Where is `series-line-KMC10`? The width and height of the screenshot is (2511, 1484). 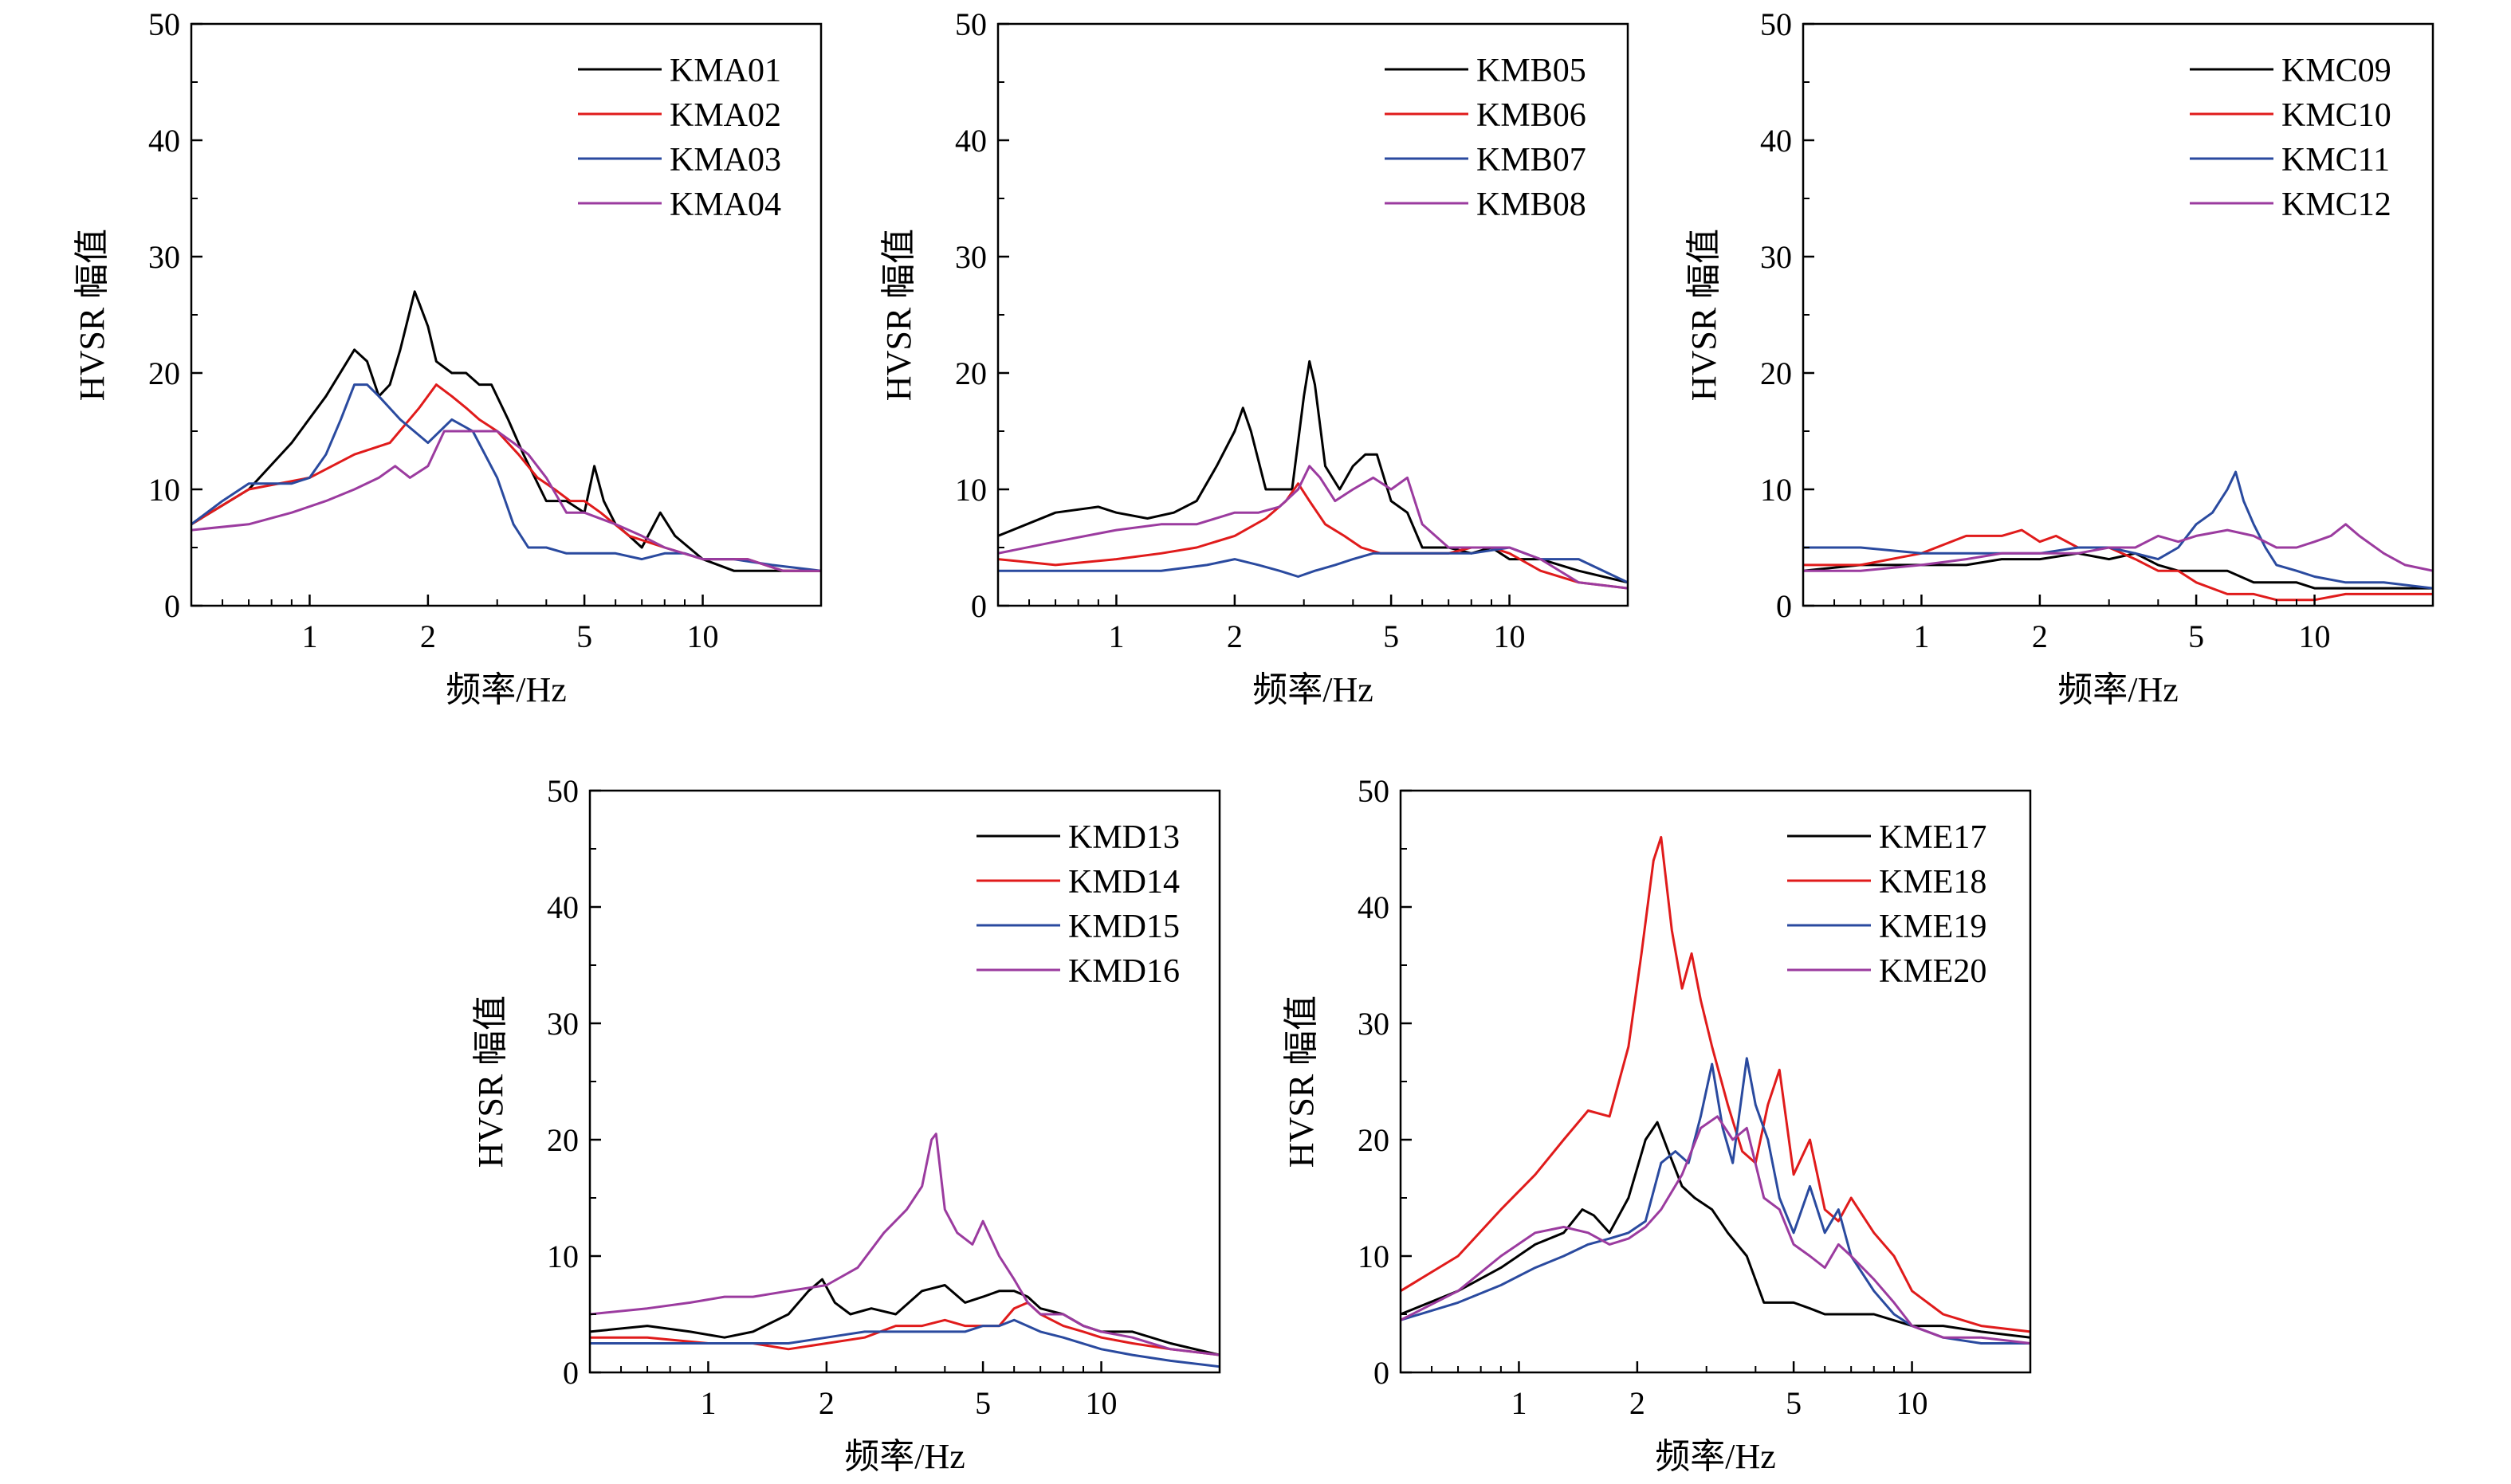 series-line-KMC10 is located at coordinates (2118, 565).